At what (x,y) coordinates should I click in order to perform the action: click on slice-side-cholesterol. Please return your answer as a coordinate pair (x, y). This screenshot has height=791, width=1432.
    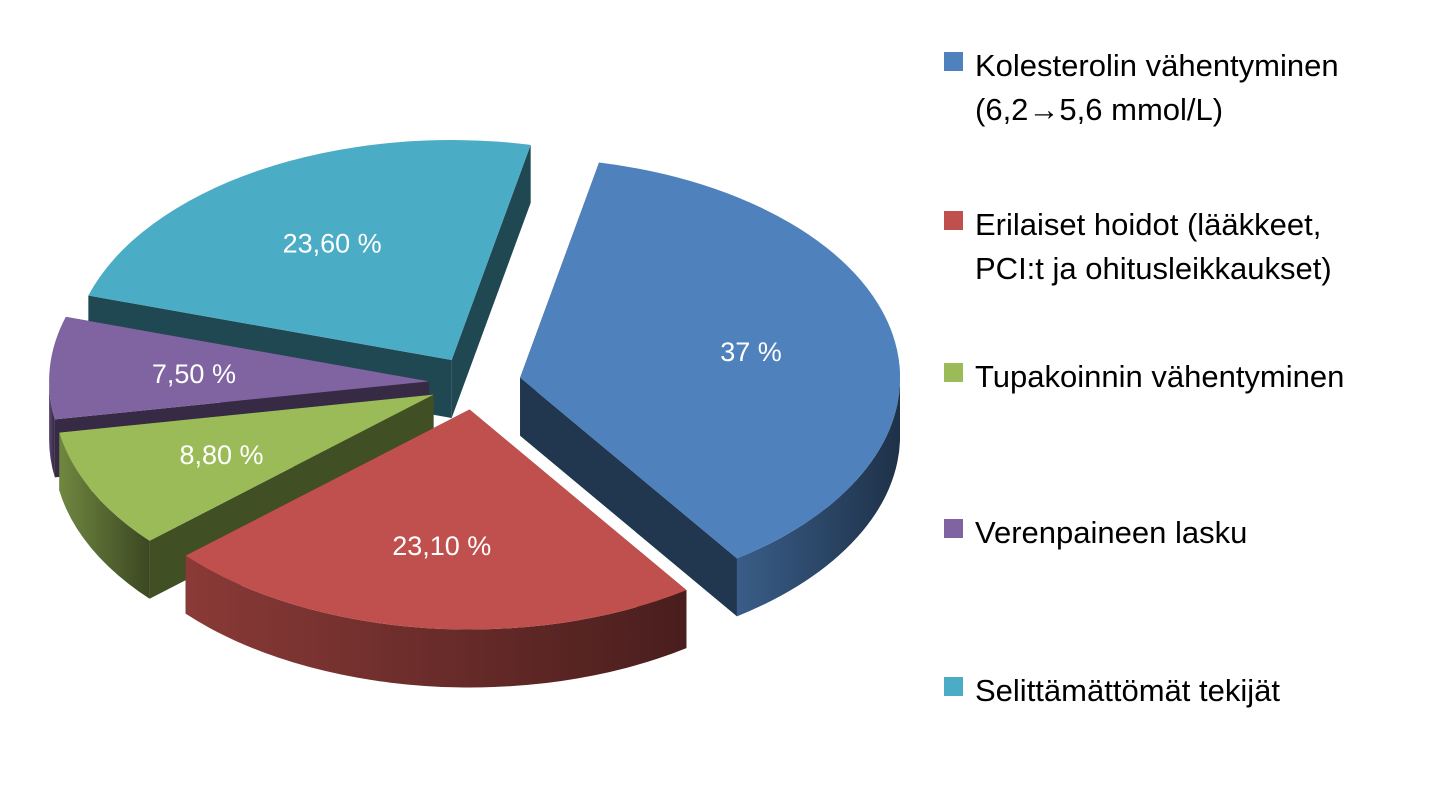
    Looking at the image, I should click on (818, 498).